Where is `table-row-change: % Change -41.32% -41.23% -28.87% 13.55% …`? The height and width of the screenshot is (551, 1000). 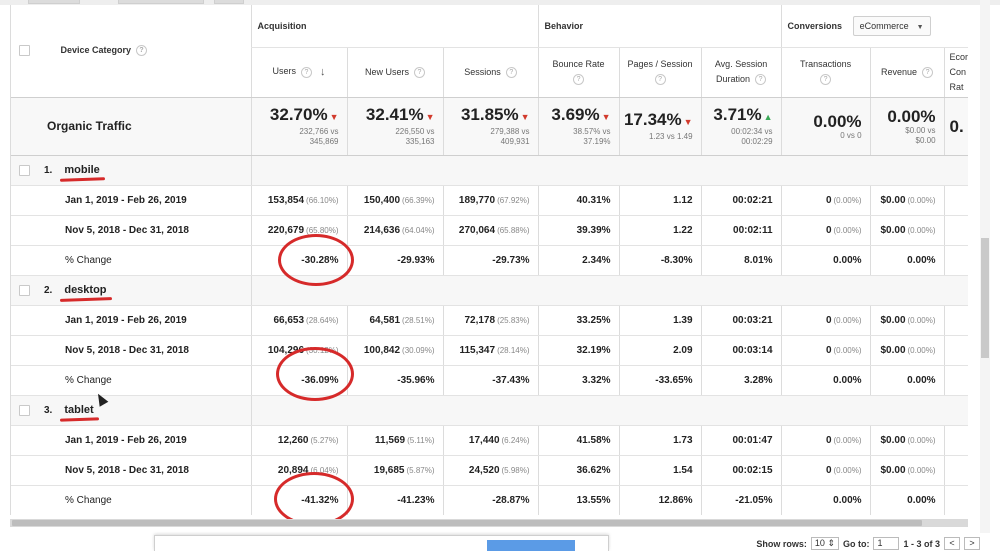
table-row-change: % Change -41.32% -41.23% -28.87% 13.55% … is located at coordinates (489, 500).